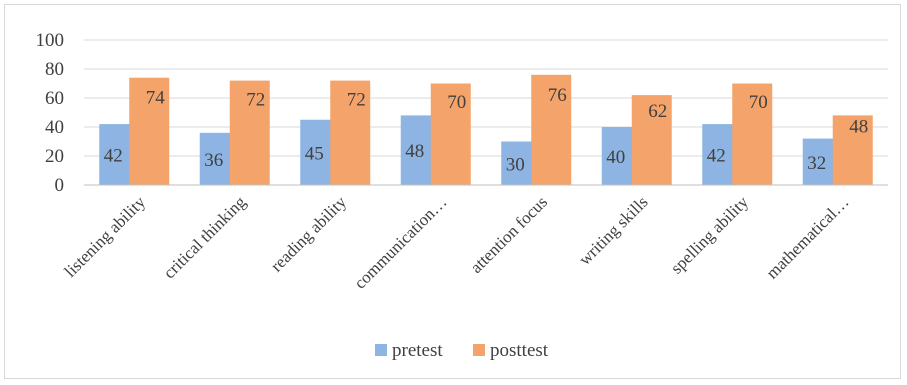 Image resolution: width=907 pixels, height=385 pixels. What do you see at coordinates (613, 230) in the screenshot?
I see `x-category-label: writing skills` at bounding box center [613, 230].